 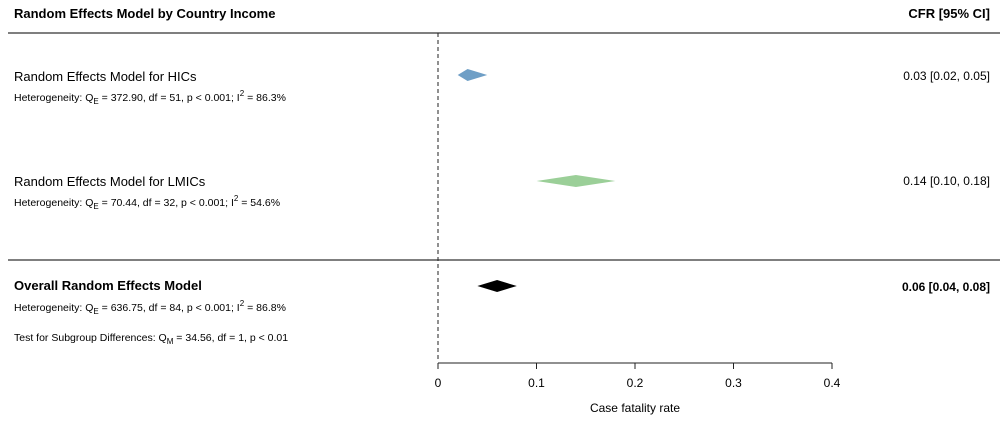 I want to click on estimate-text-hics: 0.03 [0.02, 0.05], so click(x=946, y=76).